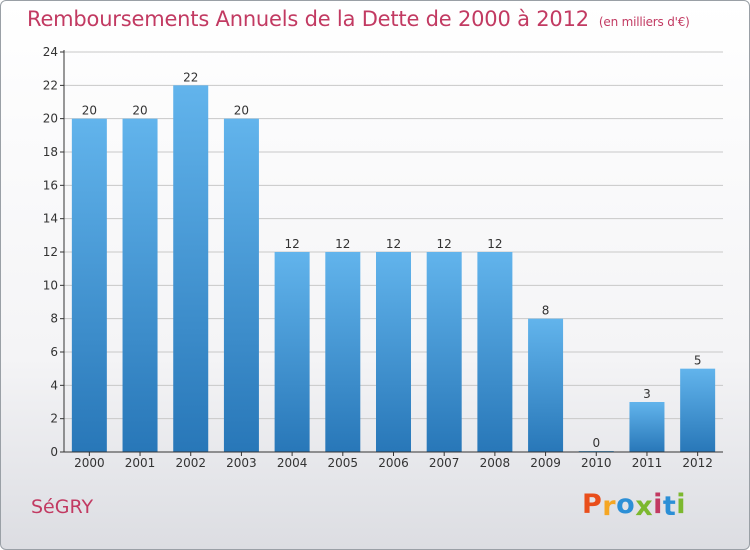  I want to click on y-tick-label: 0, so click(54, 452).